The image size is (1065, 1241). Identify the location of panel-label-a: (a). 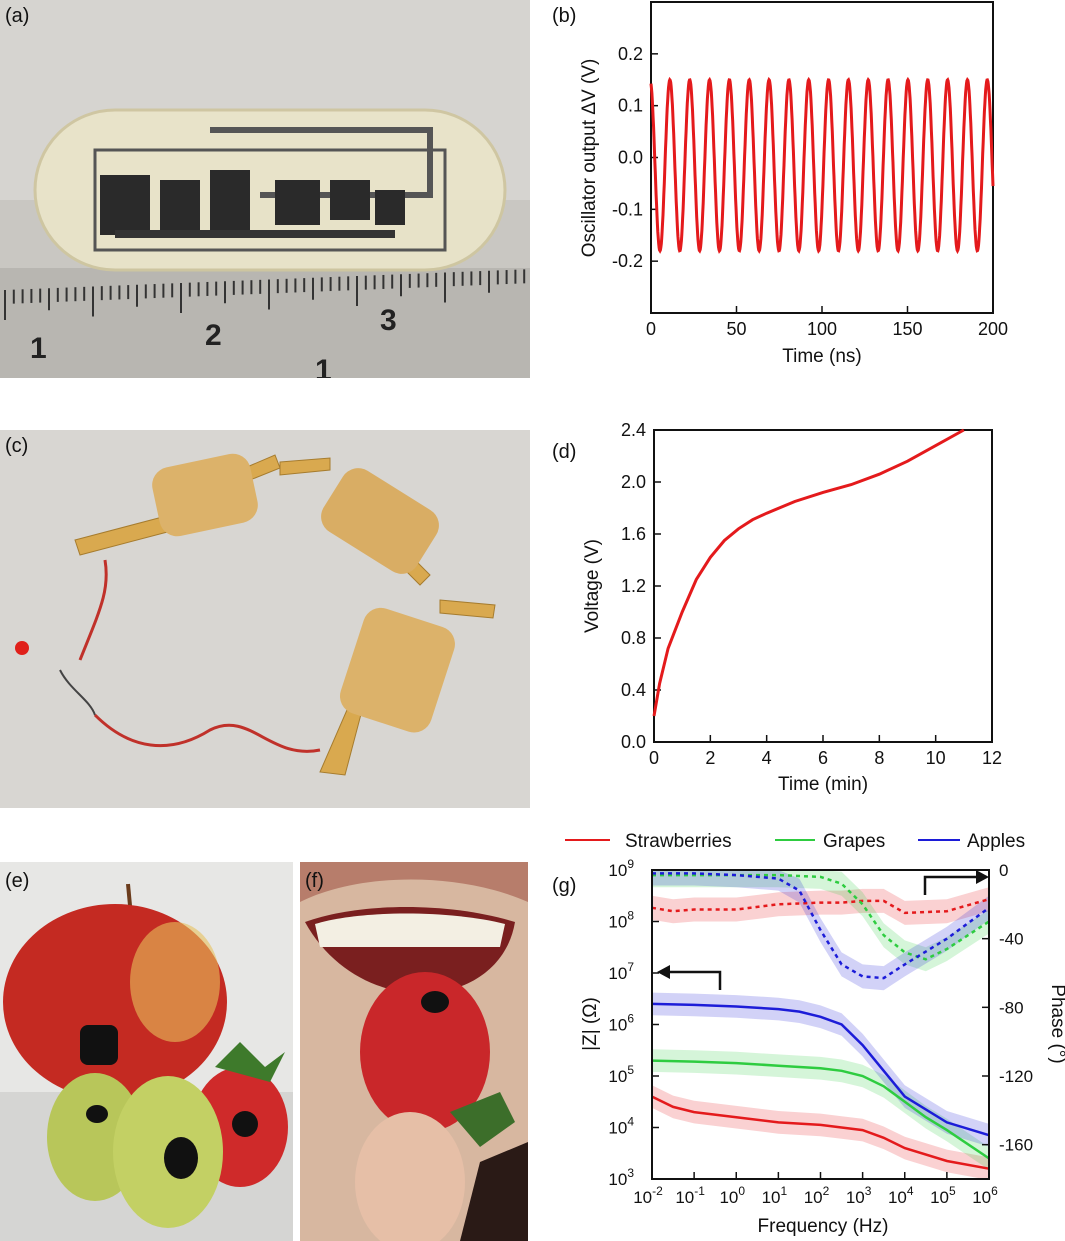
(17, 16).